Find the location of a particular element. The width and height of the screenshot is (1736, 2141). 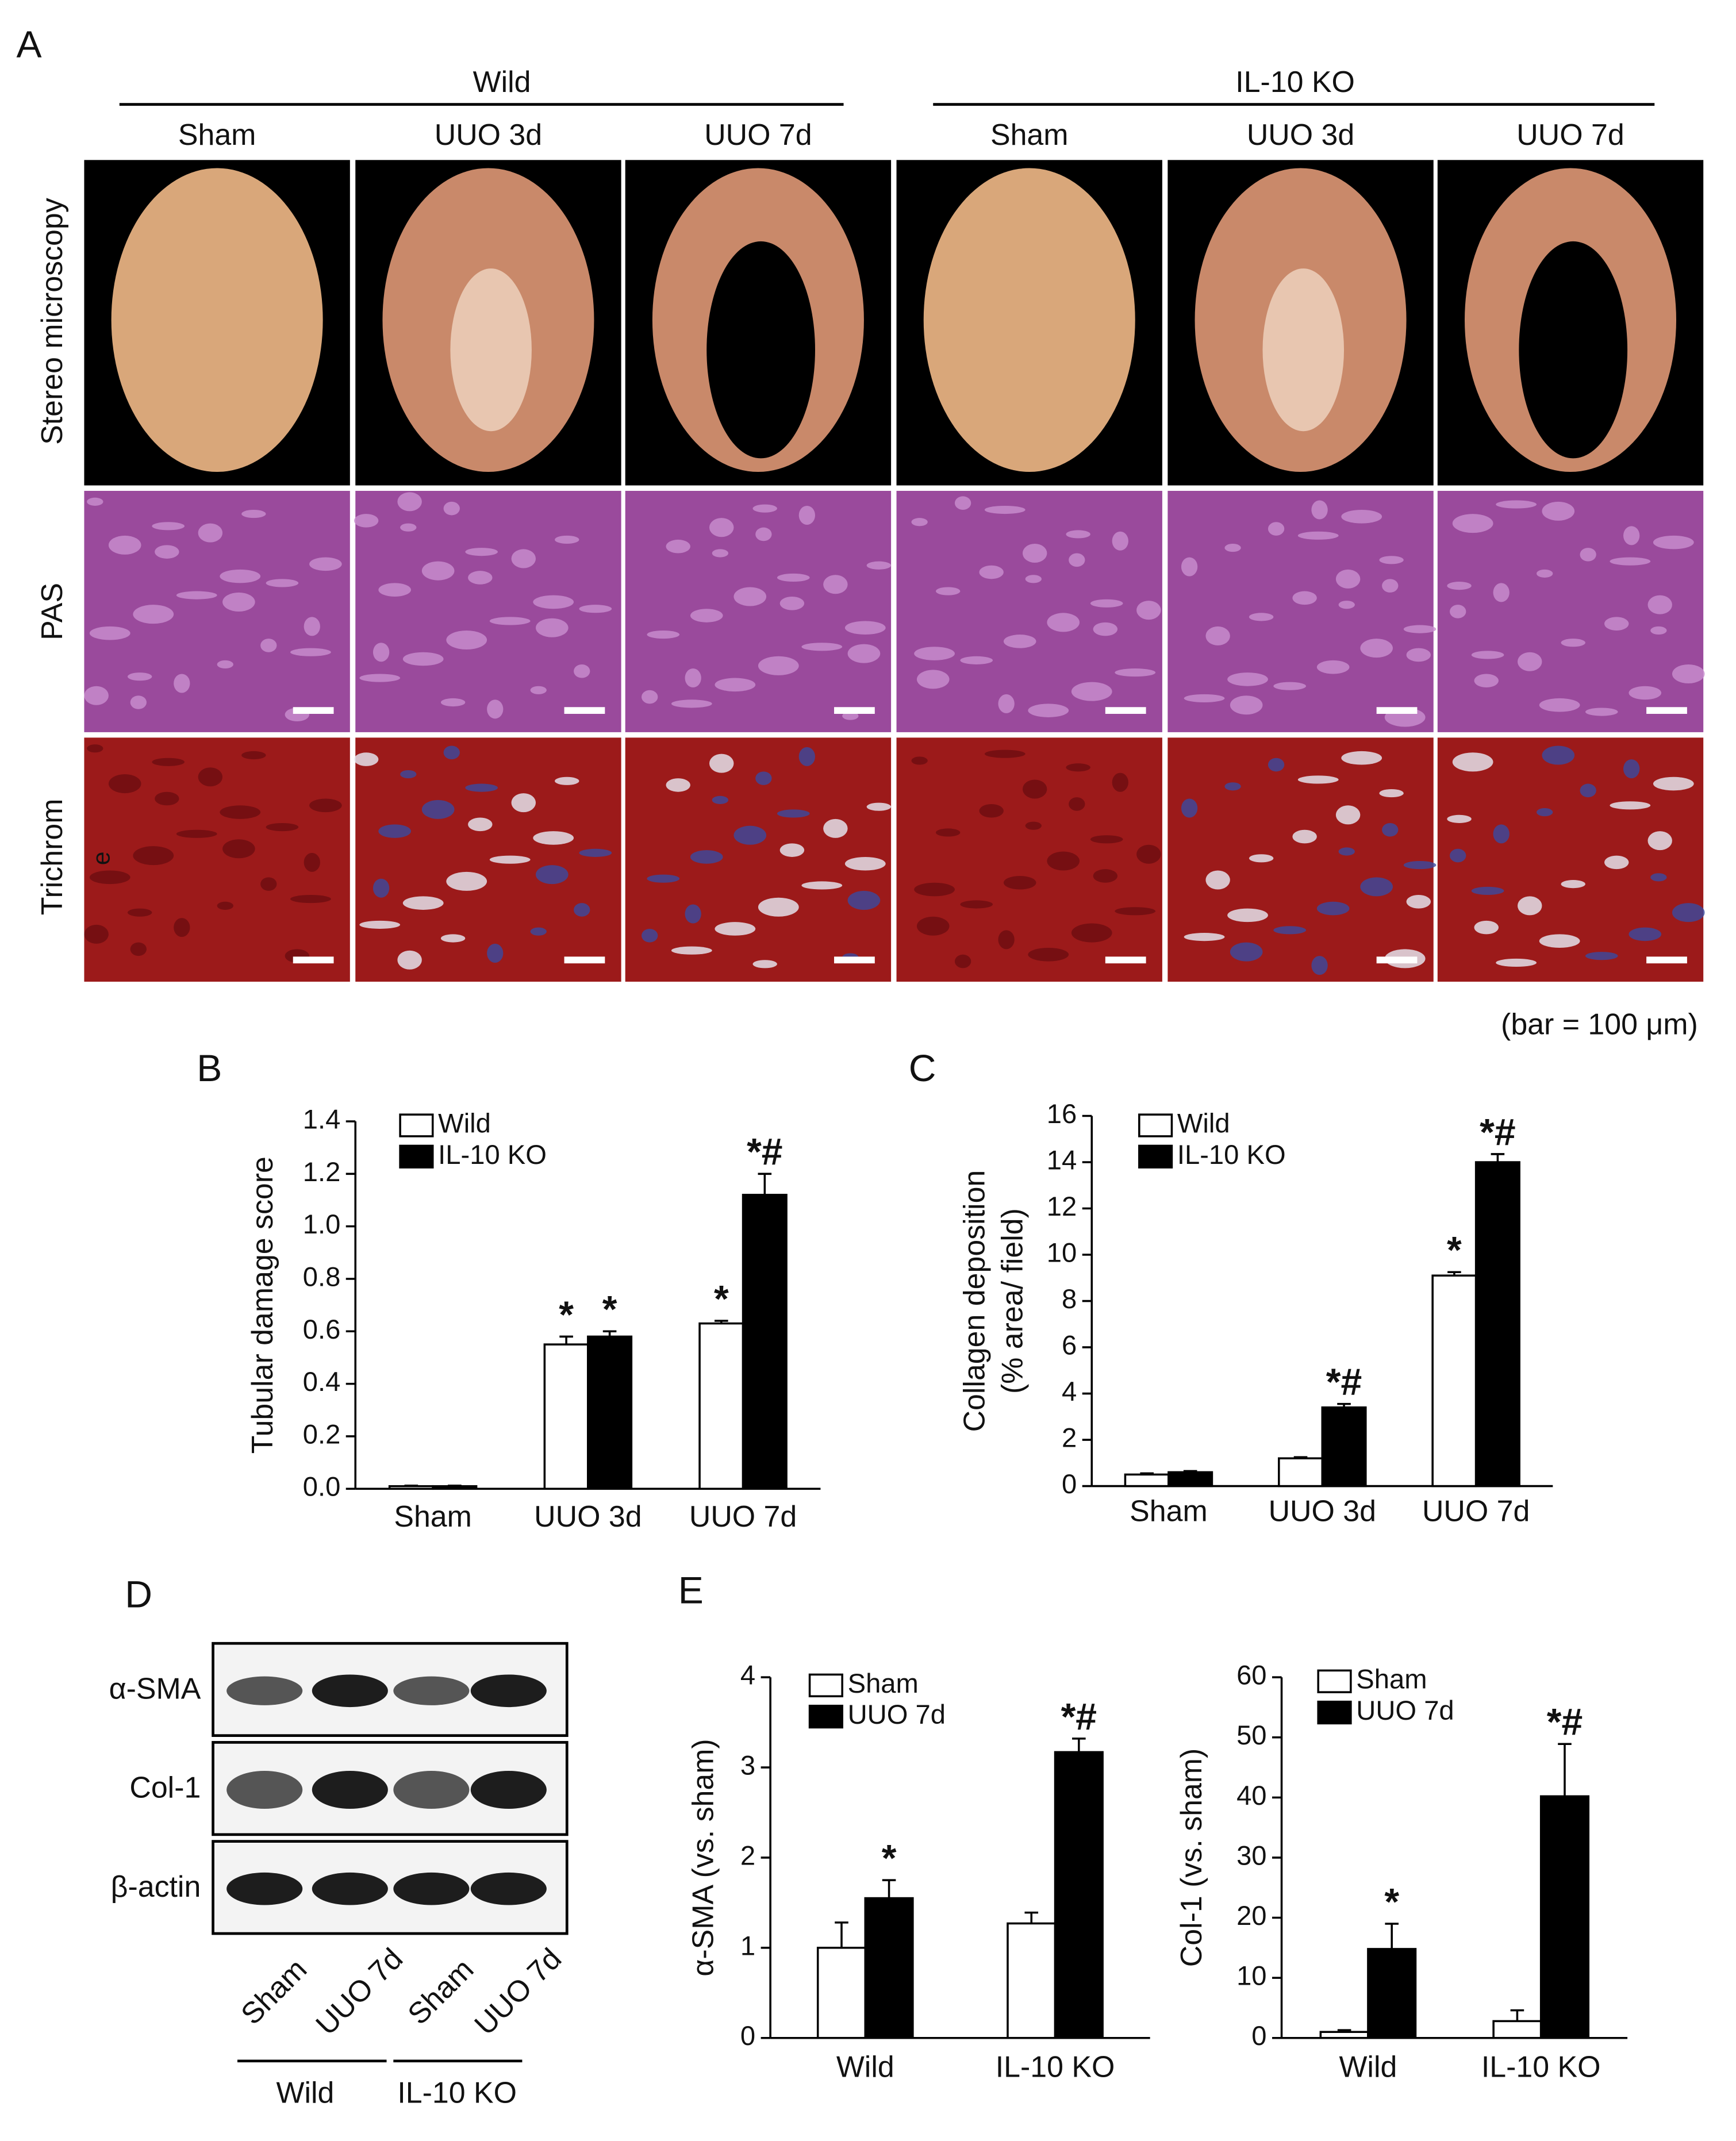

y-tick-label: 0.4 is located at coordinates (322, 1381).